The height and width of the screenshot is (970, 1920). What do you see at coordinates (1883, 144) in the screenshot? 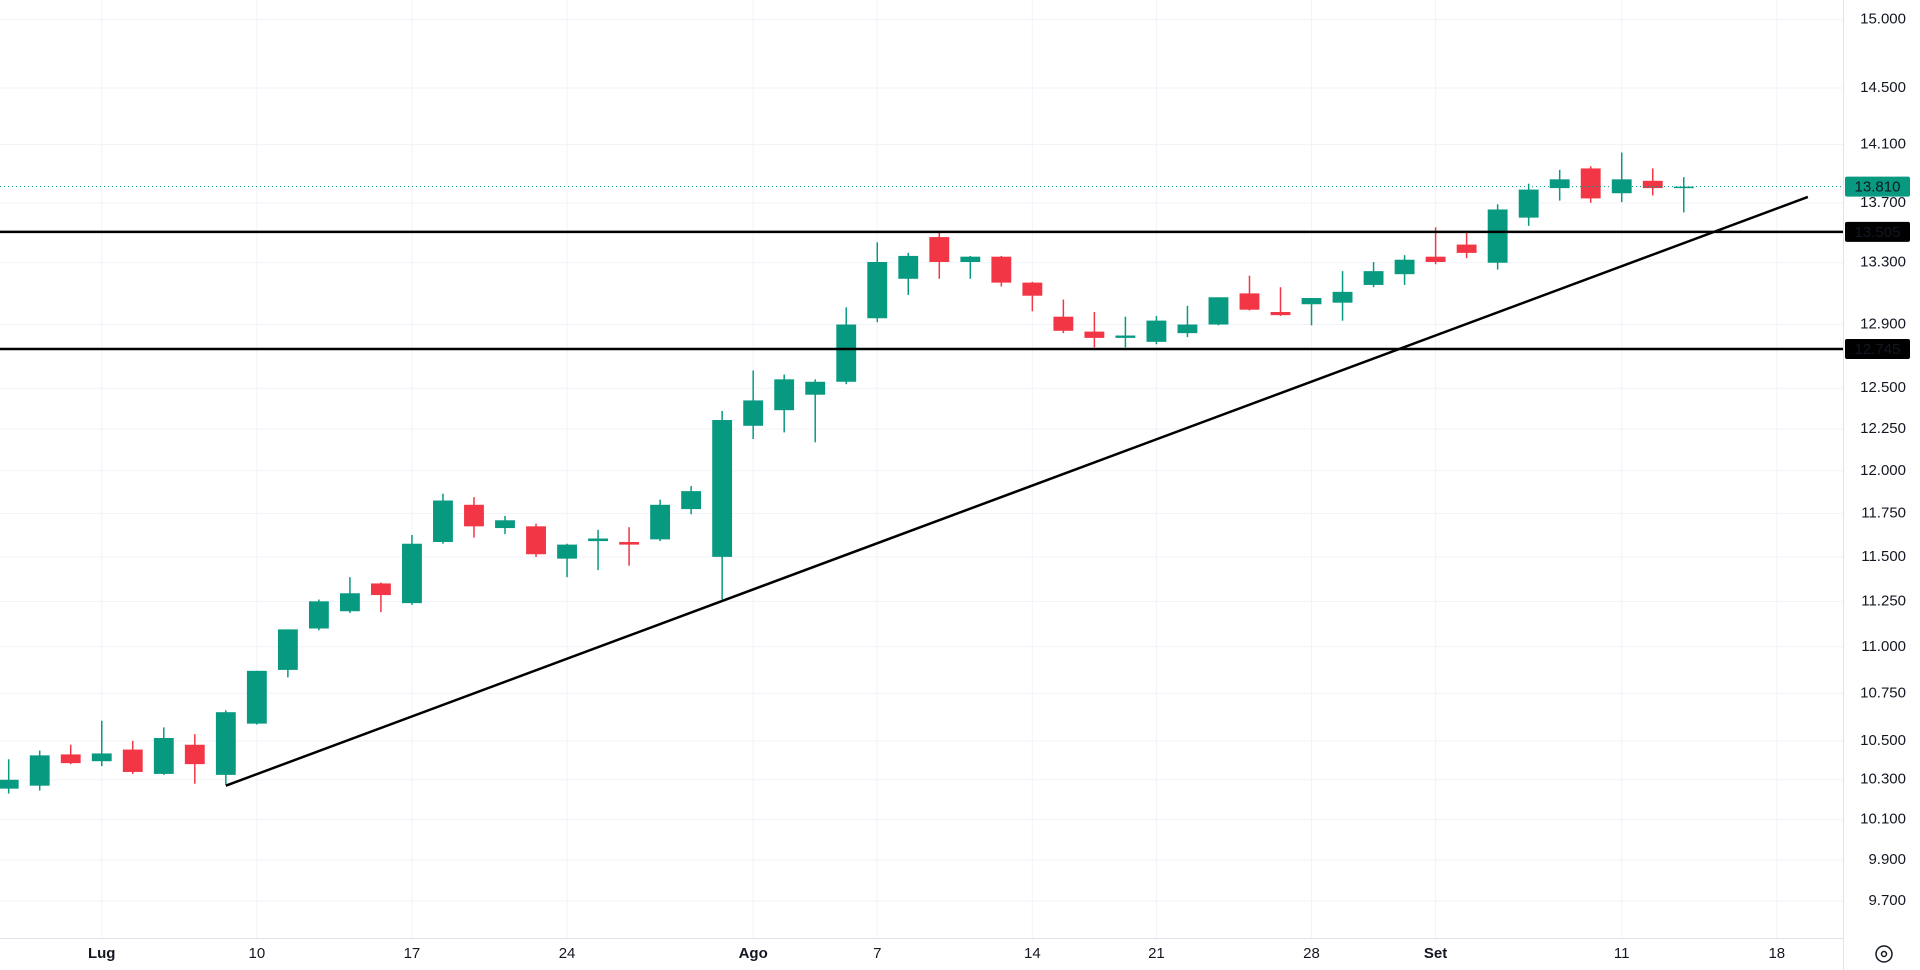
I see `y-tick-label: 14.100` at bounding box center [1883, 144].